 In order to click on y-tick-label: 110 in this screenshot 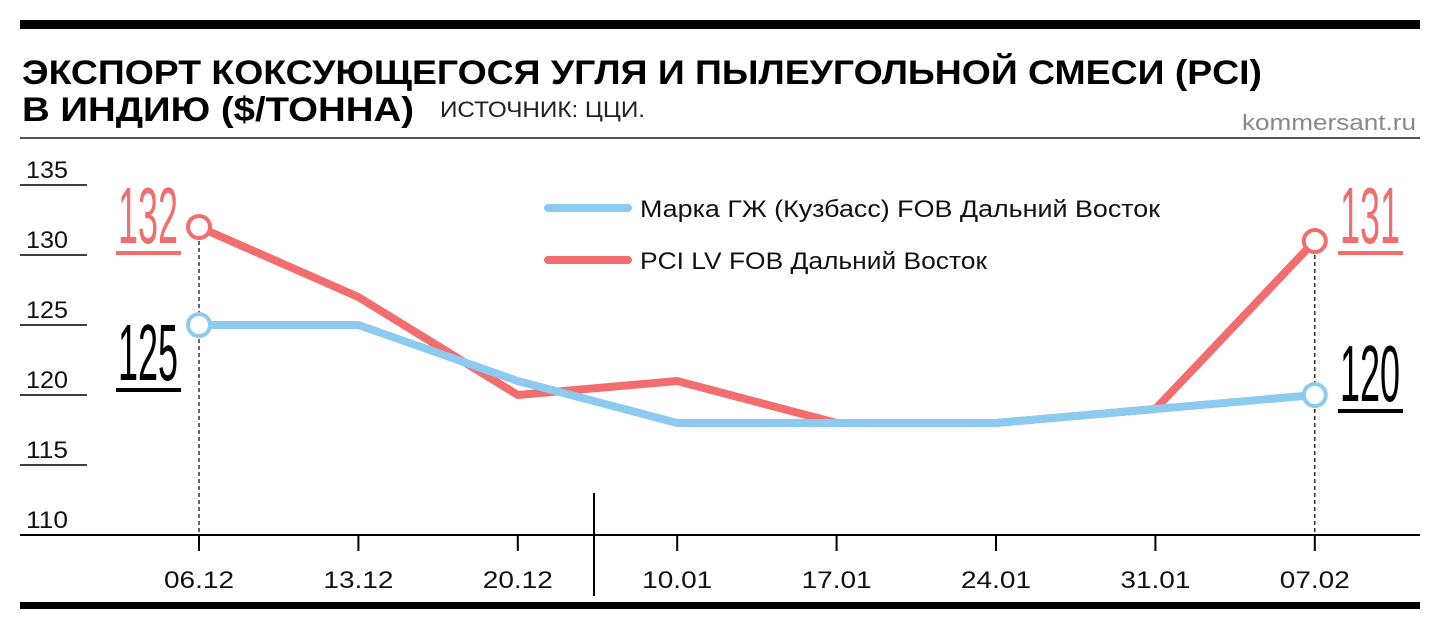, I will do `click(47, 520)`.